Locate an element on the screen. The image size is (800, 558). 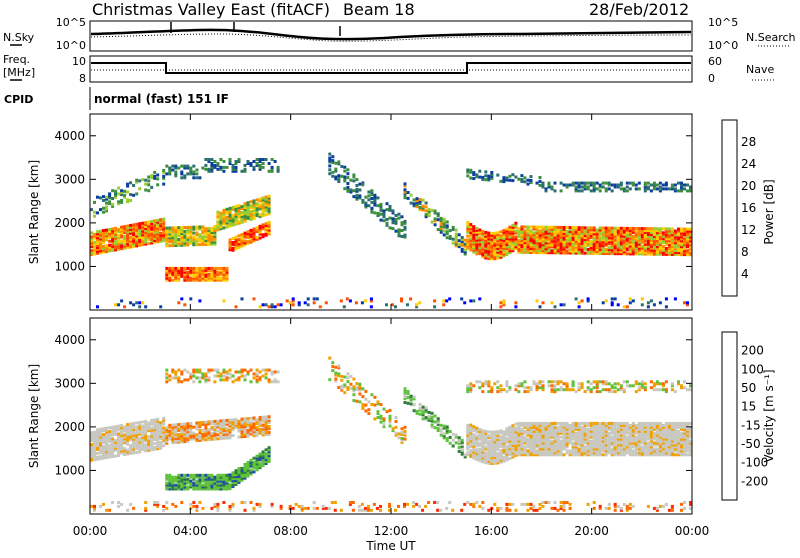
power-y-tick-label: 4000 is located at coordinates (69, 136).